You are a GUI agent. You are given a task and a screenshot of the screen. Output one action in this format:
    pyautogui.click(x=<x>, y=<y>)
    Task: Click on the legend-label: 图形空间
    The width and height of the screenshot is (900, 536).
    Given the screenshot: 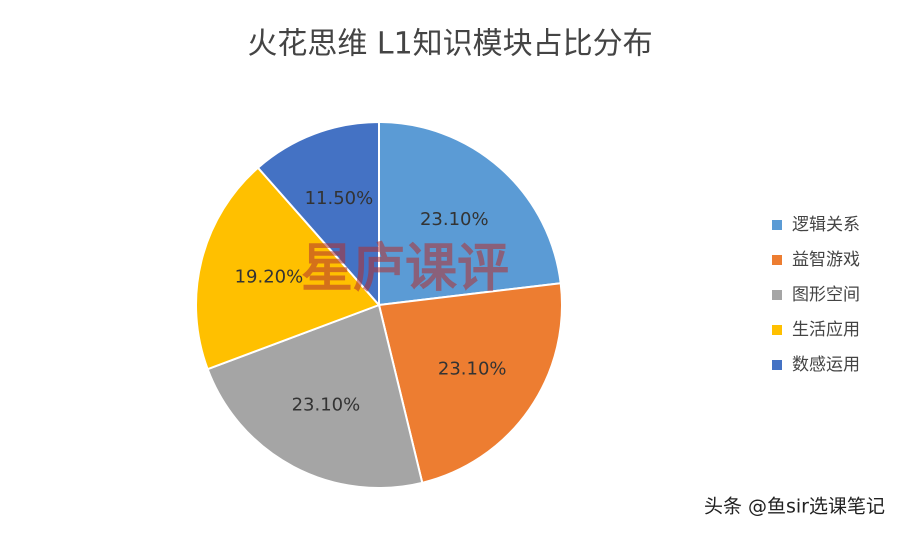 What is the action you would take?
    pyautogui.click(x=826, y=295)
    